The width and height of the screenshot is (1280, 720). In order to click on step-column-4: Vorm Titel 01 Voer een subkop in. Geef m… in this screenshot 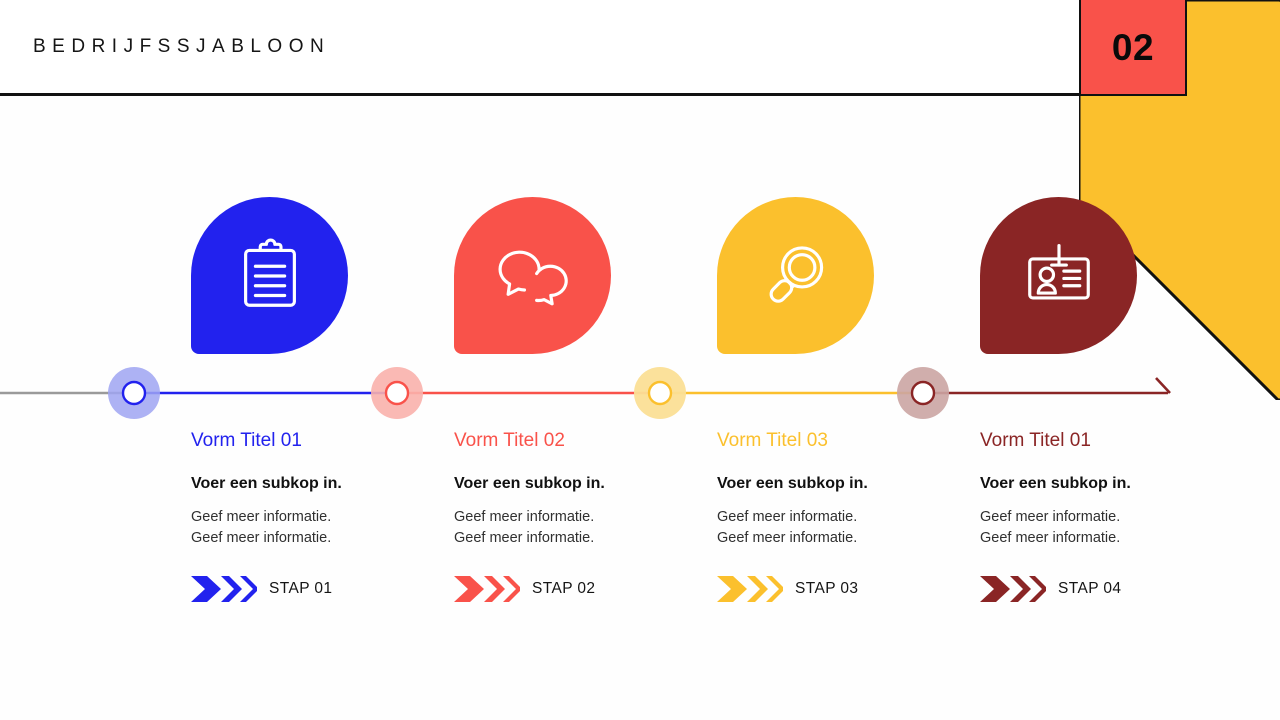, I will do `click(1102, 517)`.